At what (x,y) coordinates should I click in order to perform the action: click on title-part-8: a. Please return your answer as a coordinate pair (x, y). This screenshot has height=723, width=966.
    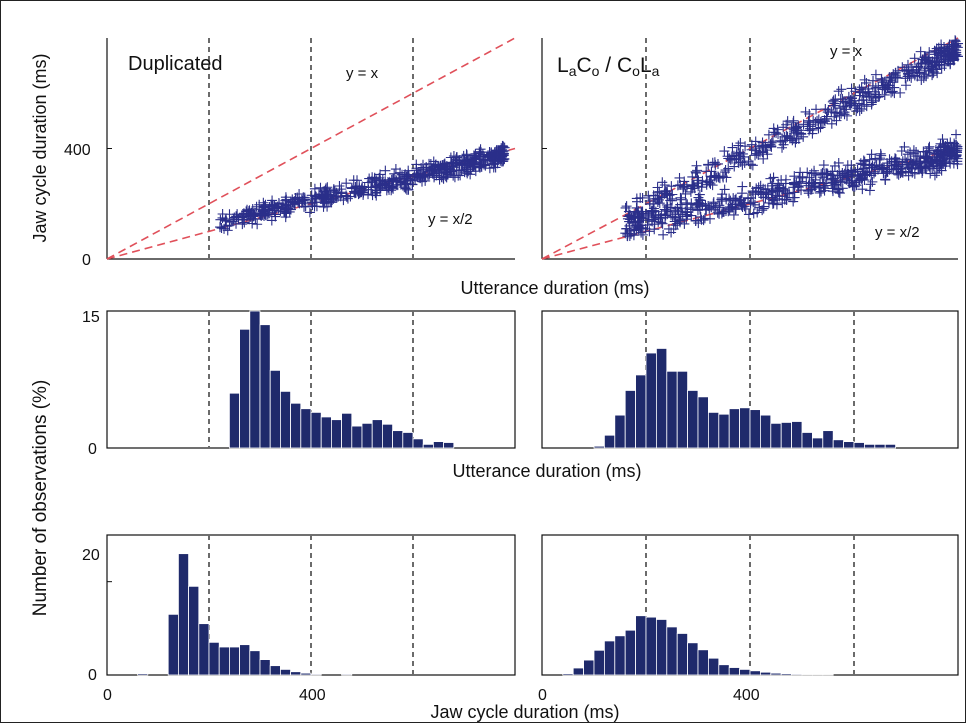
    Looking at the image, I should click on (656, 71).